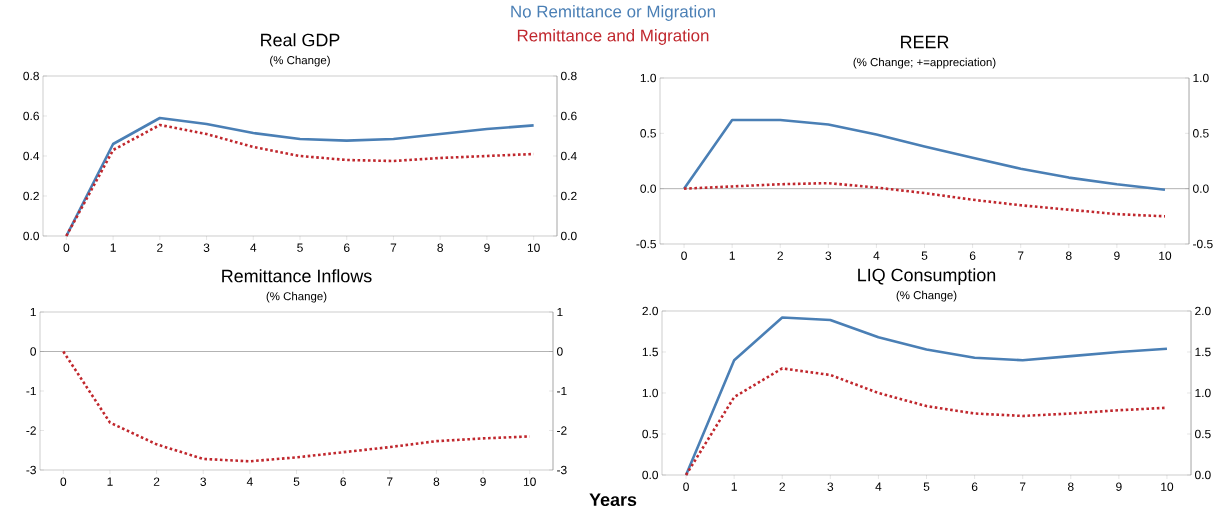 The image size is (1226, 525). I want to click on y-tick-label: 1, so click(33, 312).